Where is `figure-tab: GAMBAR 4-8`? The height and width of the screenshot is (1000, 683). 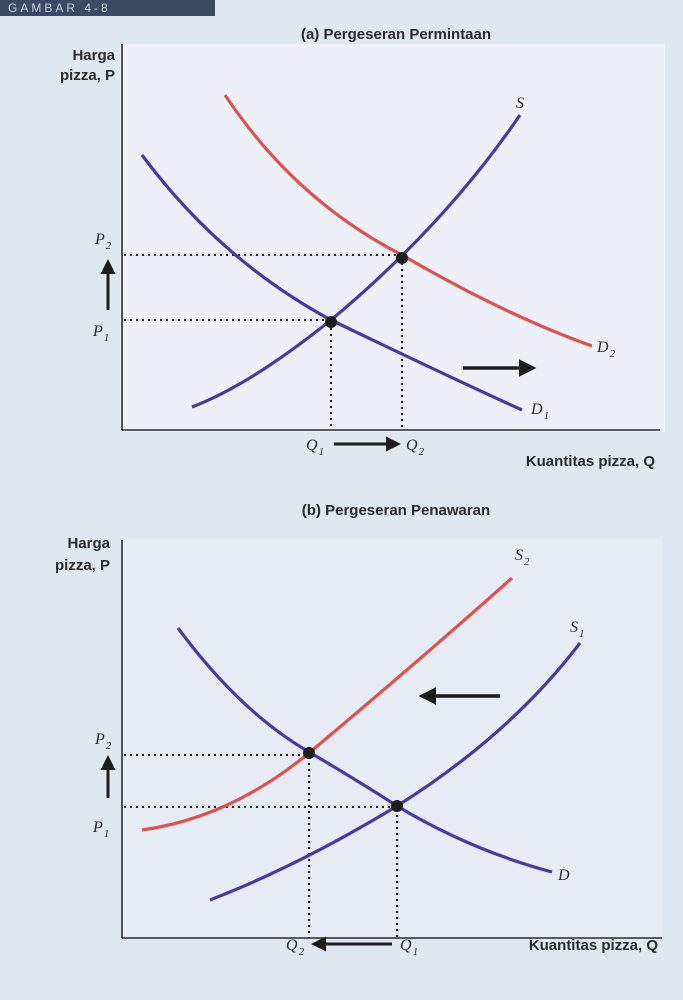 figure-tab: GAMBAR 4-8 is located at coordinates (107, 8).